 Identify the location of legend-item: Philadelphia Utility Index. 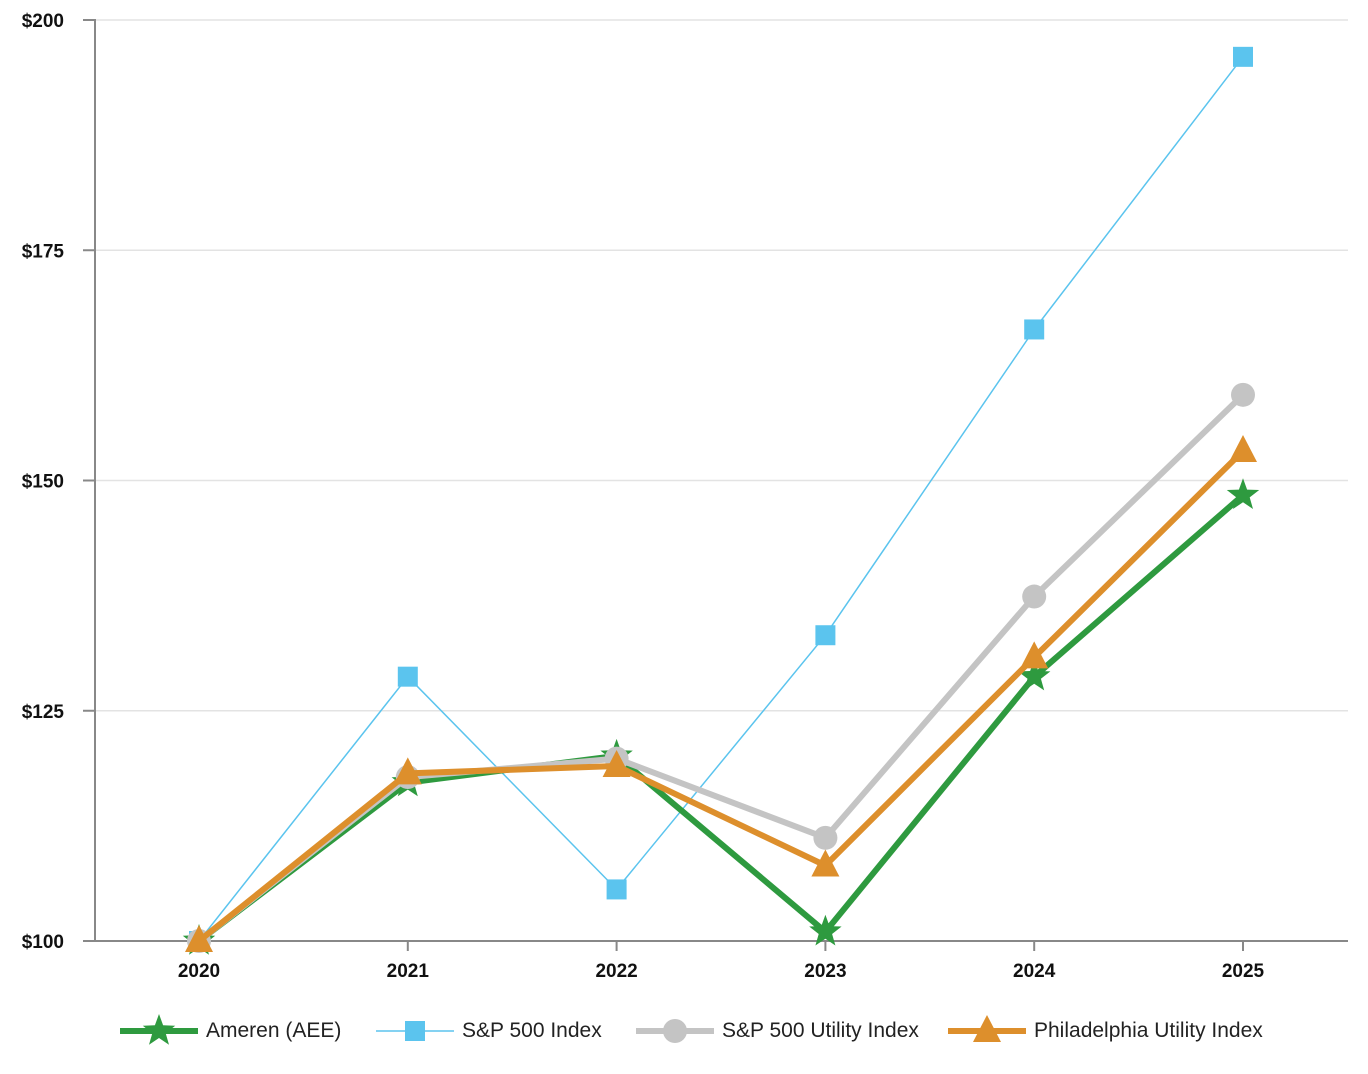
(1104, 1031).